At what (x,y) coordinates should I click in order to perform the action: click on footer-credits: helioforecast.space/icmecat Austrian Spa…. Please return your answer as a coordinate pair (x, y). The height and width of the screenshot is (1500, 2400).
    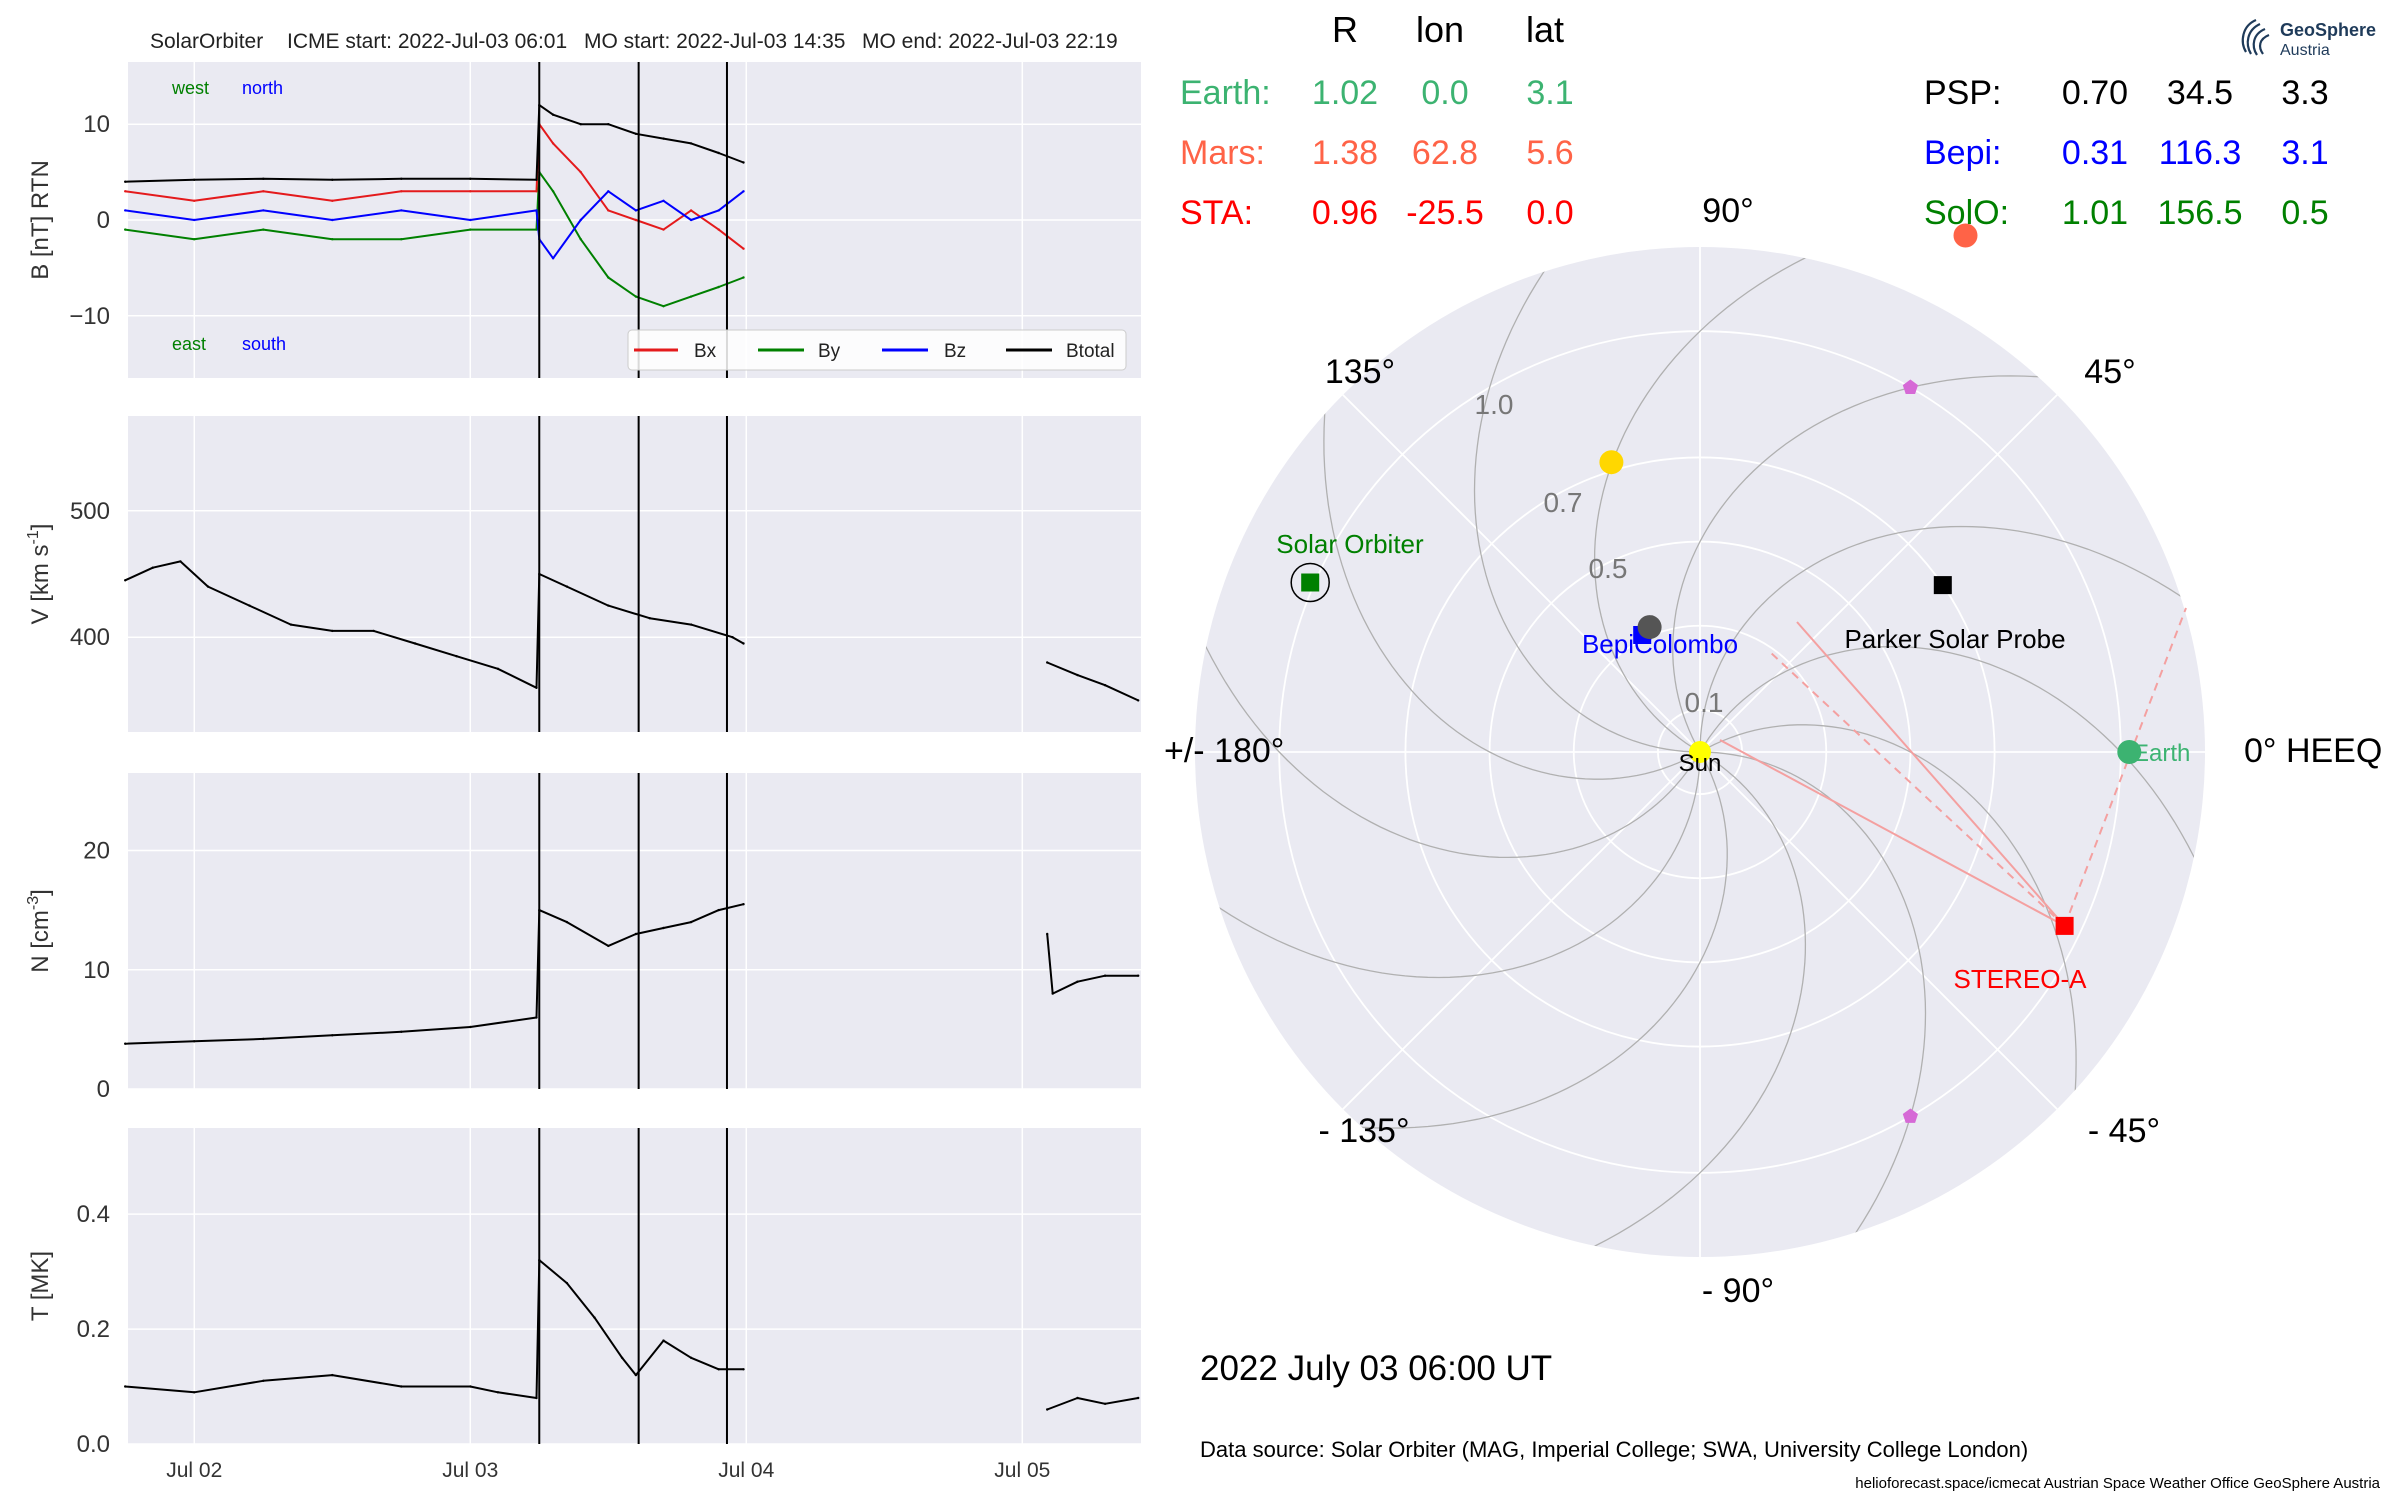
    Looking at the image, I should click on (2117, 1483).